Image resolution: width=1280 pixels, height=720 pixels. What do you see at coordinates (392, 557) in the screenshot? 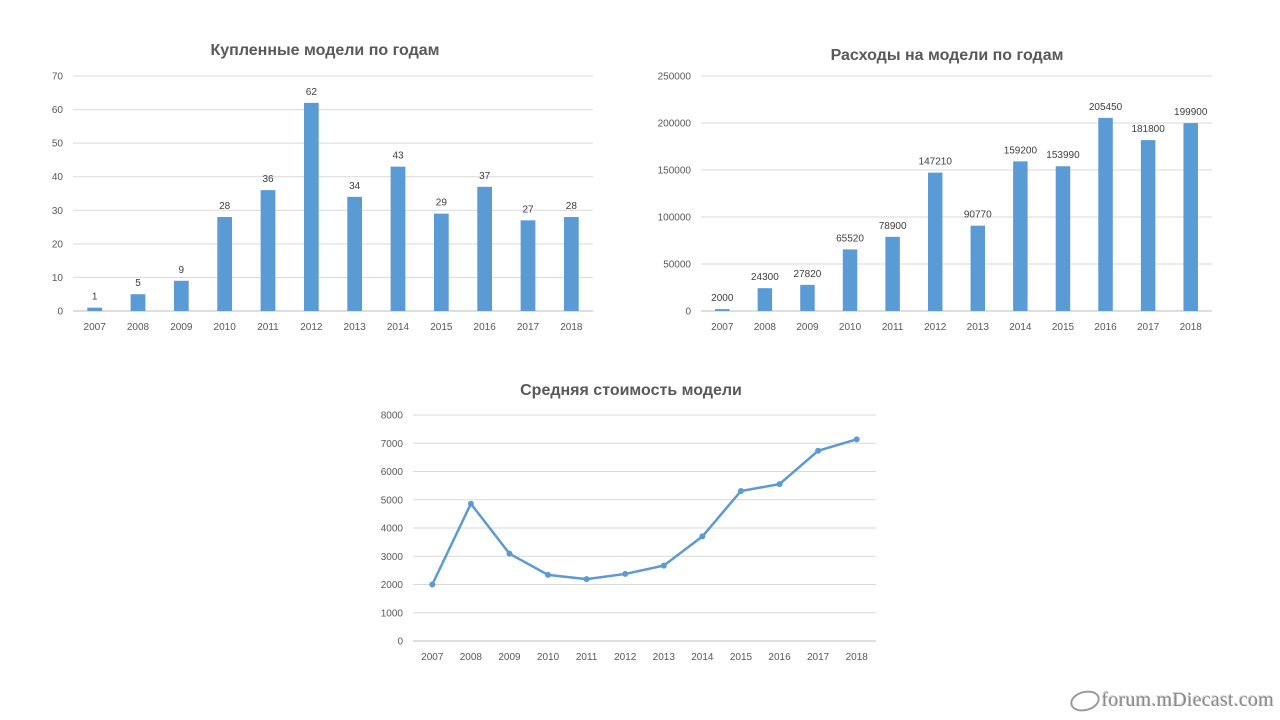
I see `y-tick-label: 3000` at bounding box center [392, 557].